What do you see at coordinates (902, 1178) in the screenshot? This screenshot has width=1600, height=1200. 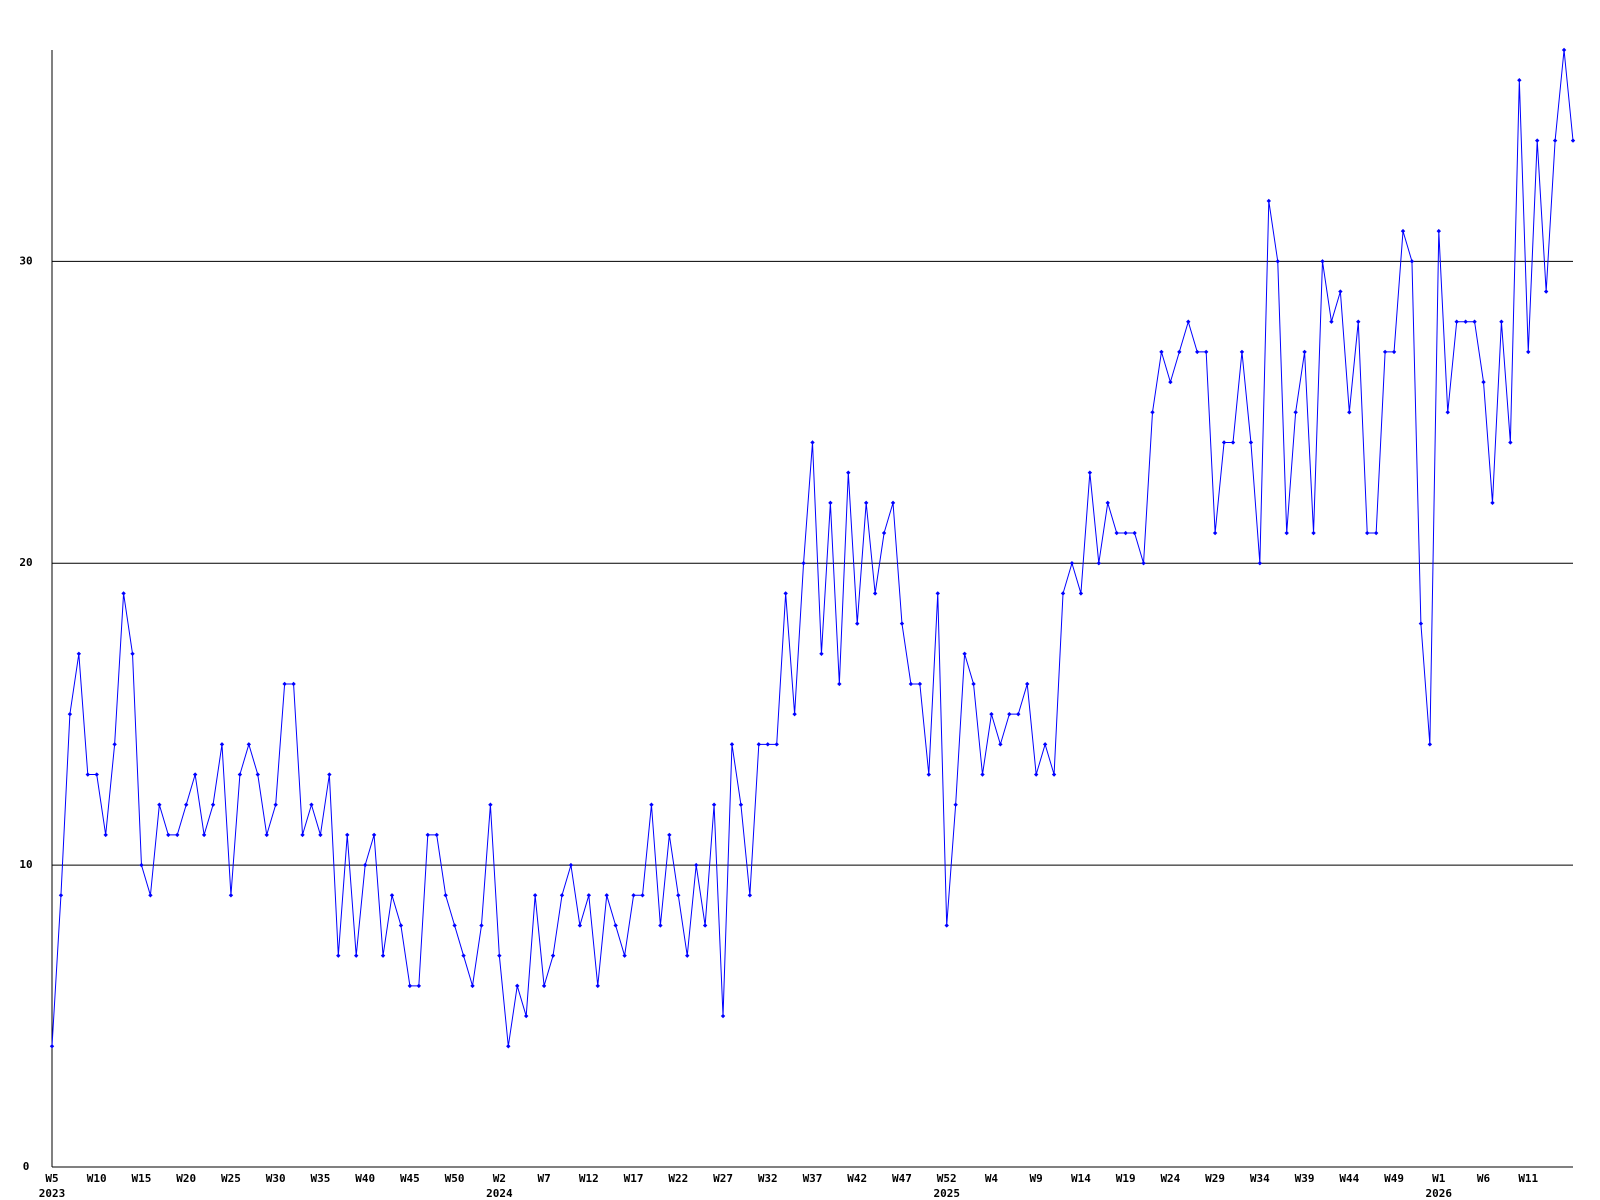 I see `x-tick-label: W47` at bounding box center [902, 1178].